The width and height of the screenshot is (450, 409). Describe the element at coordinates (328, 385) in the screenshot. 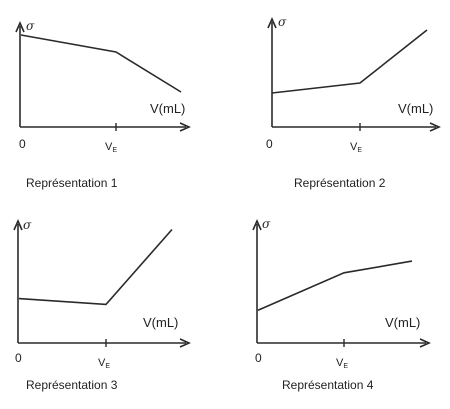

I see `panel-caption: Représentation 4` at that location.